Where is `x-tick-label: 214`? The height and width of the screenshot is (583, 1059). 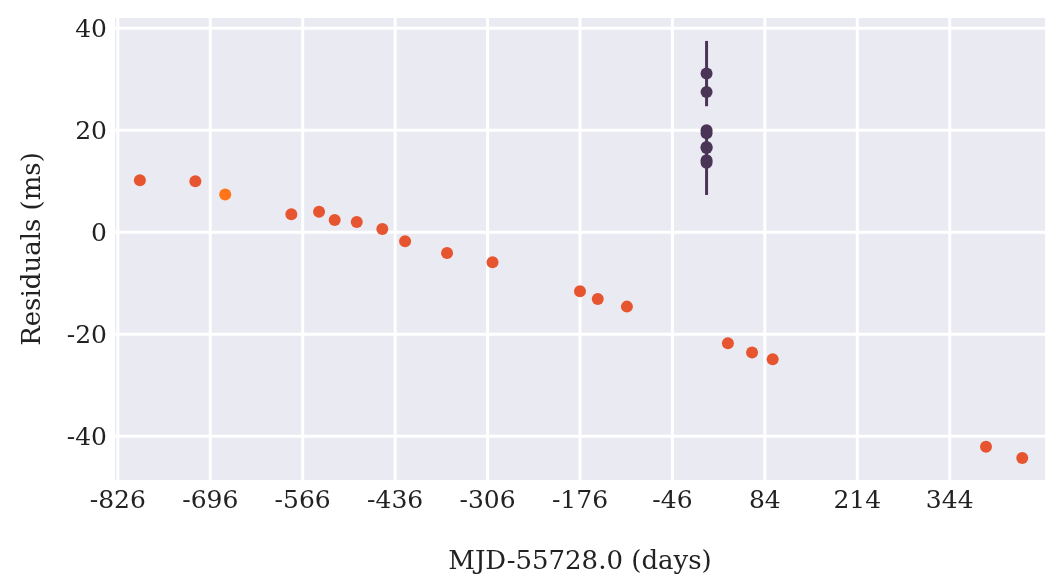 x-tick-label: 214 is located at coordinates (857, 499).